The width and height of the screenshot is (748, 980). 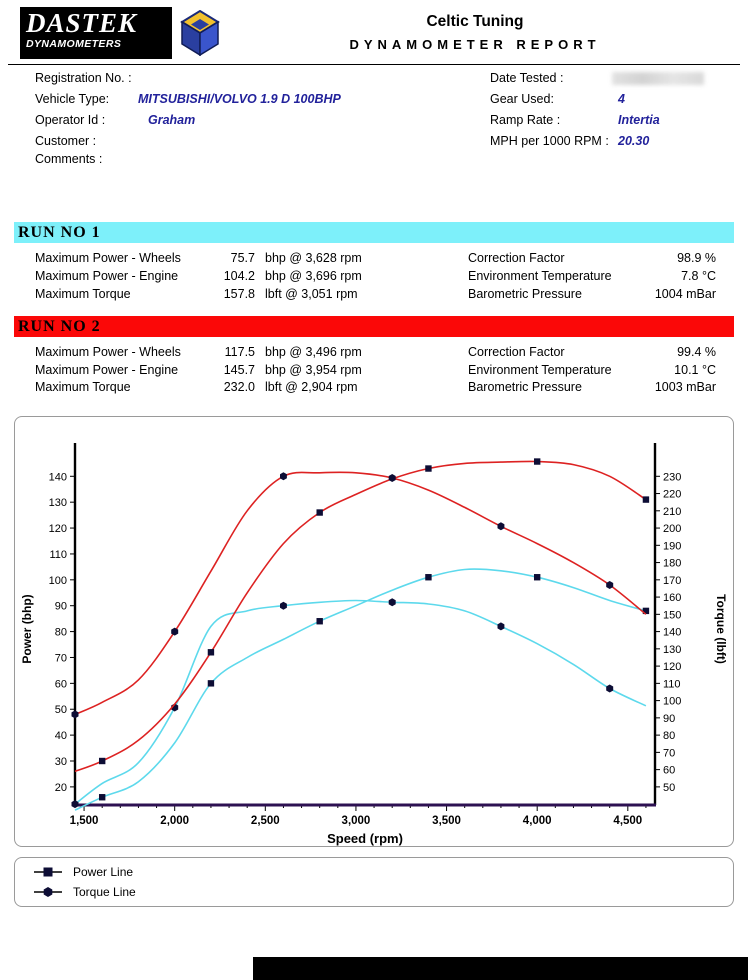 I want to click on max-torque-value: 157.8, so click(x=239, y=294).